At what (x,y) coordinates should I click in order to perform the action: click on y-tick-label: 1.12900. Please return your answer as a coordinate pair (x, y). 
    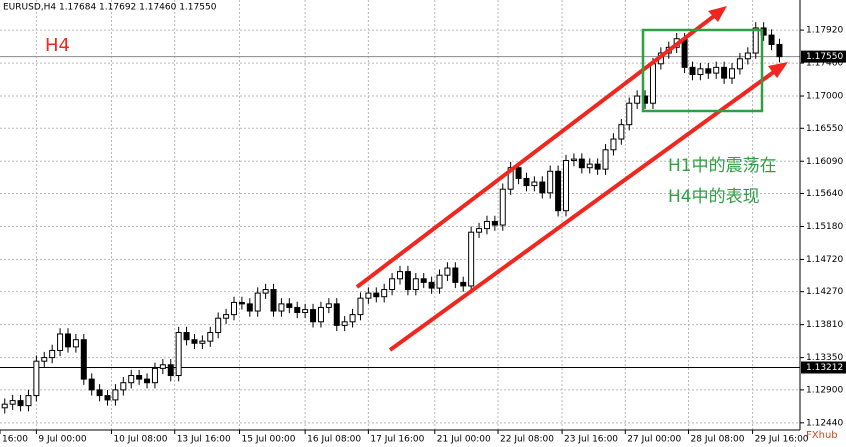
    Looking at the image, I should click on (824, 390).